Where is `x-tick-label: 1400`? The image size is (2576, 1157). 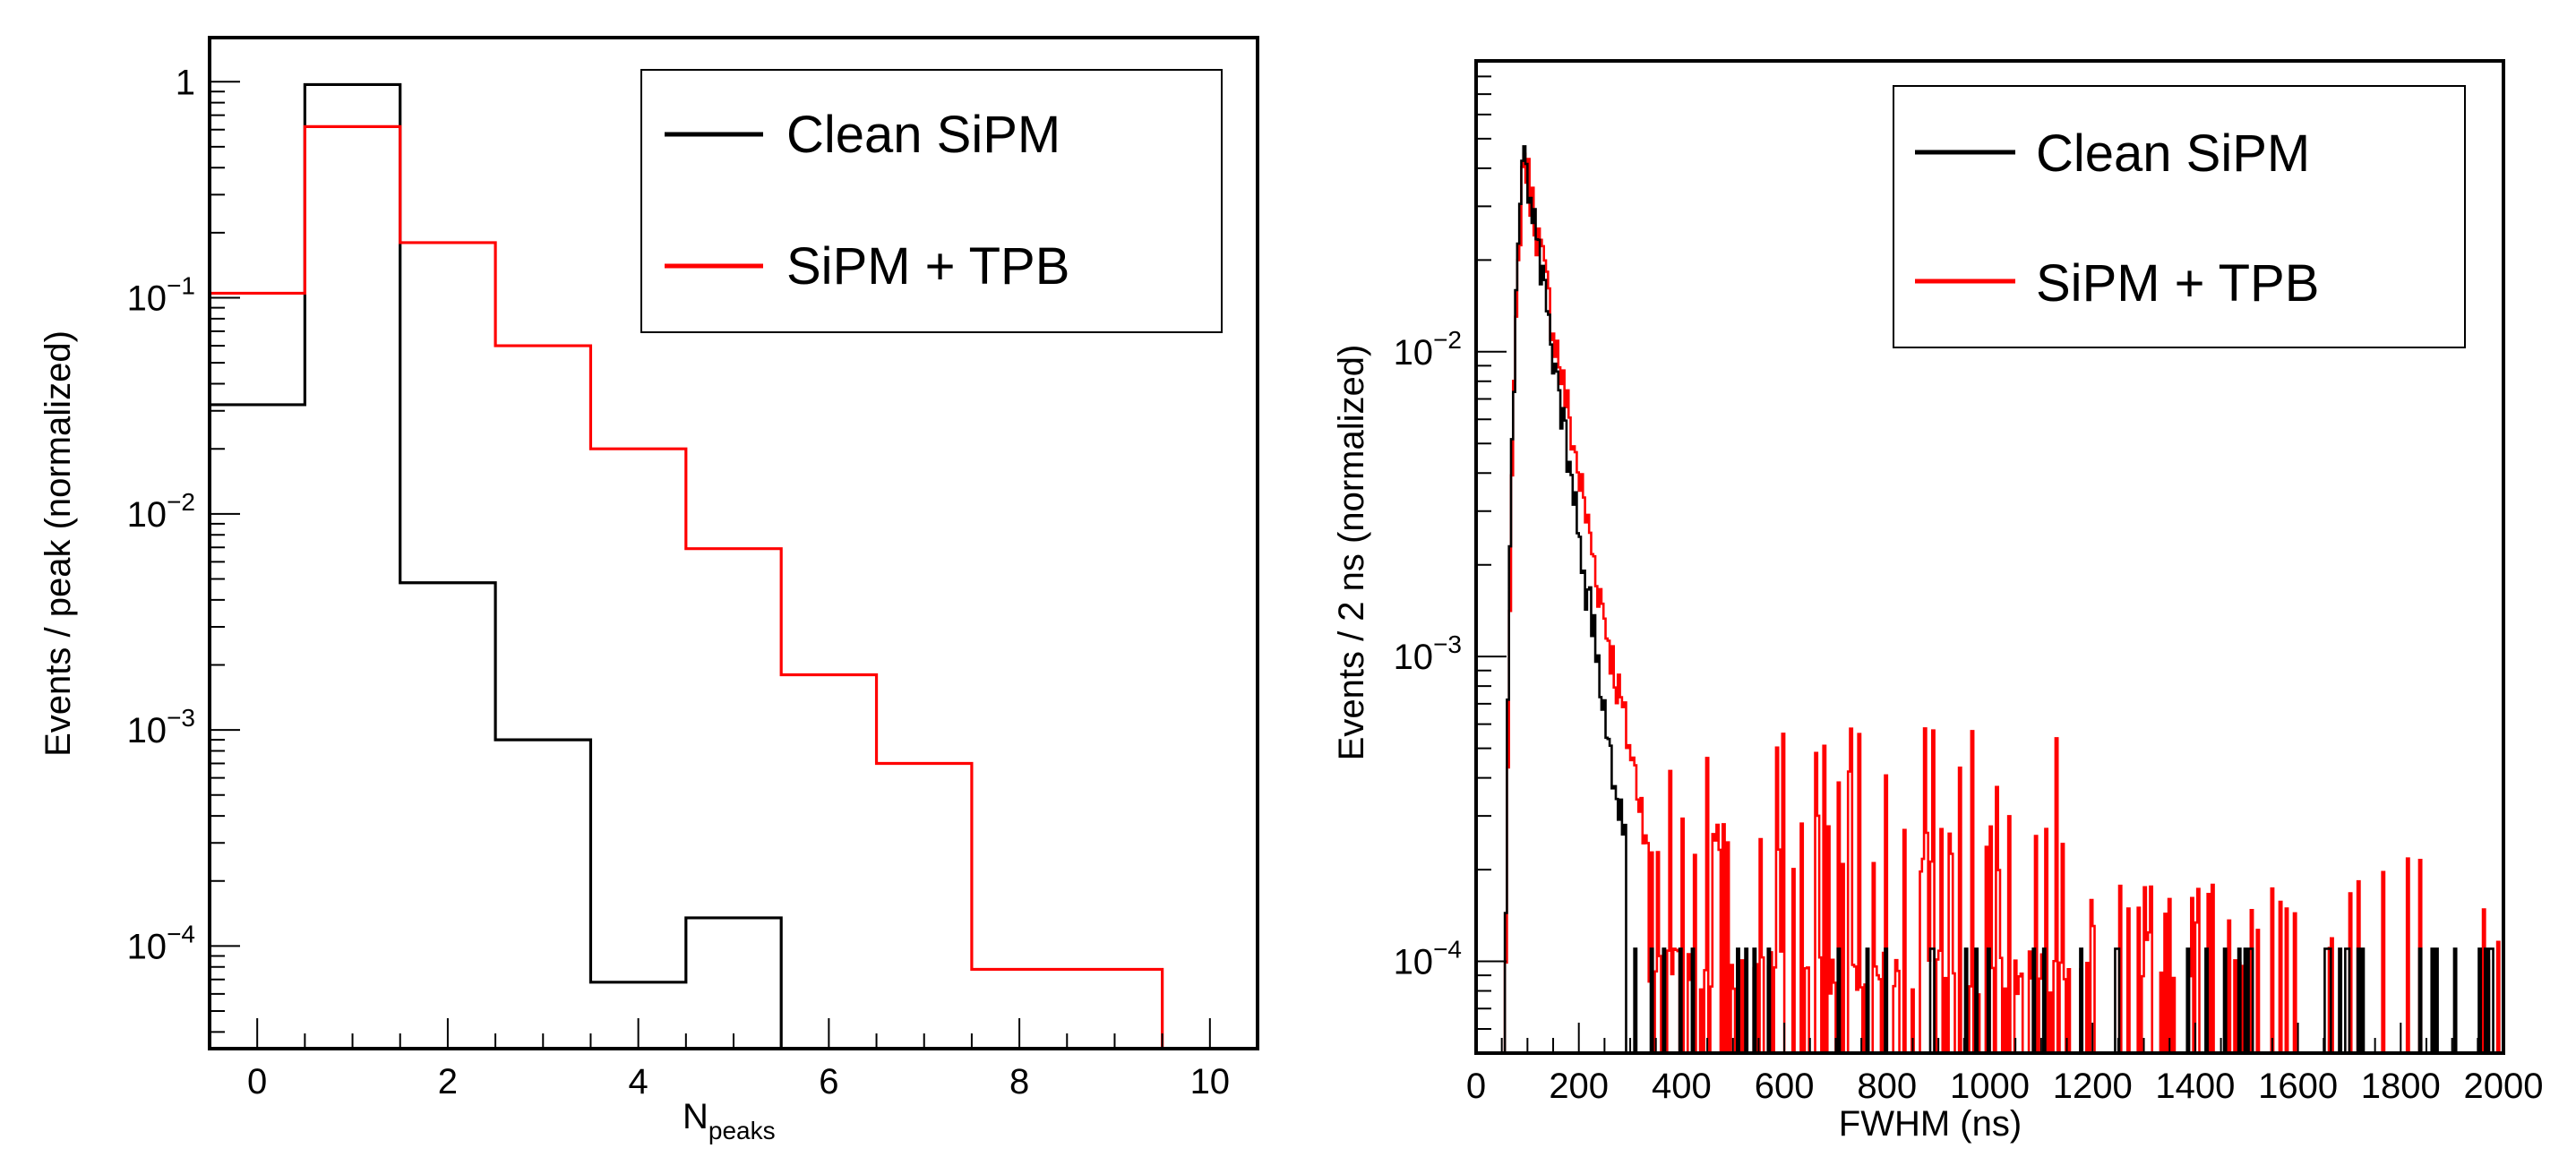 x-tick-label: 1400 is located at coordinates (2195, 1086).